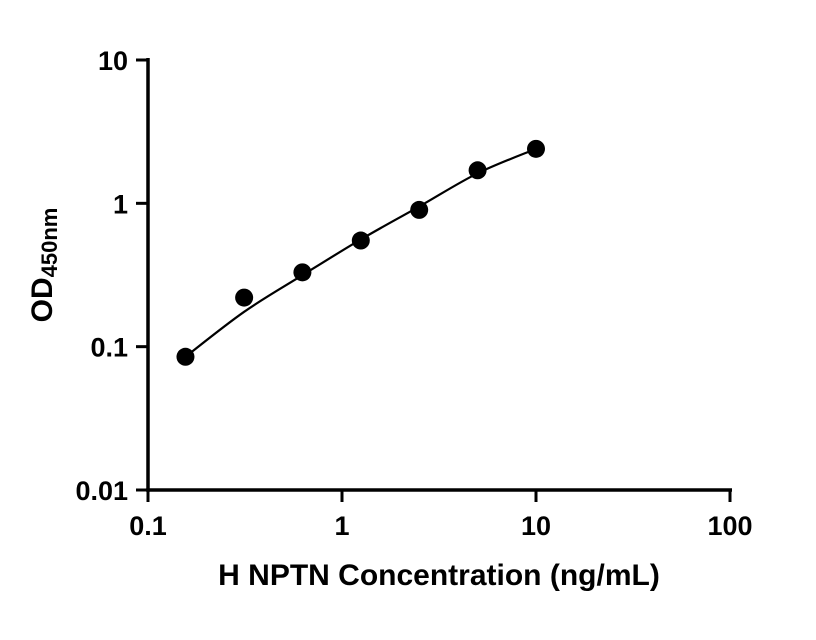  Describe the element at coordinates (361, 252) in the screenshot. I see `fit-curve` at that location.